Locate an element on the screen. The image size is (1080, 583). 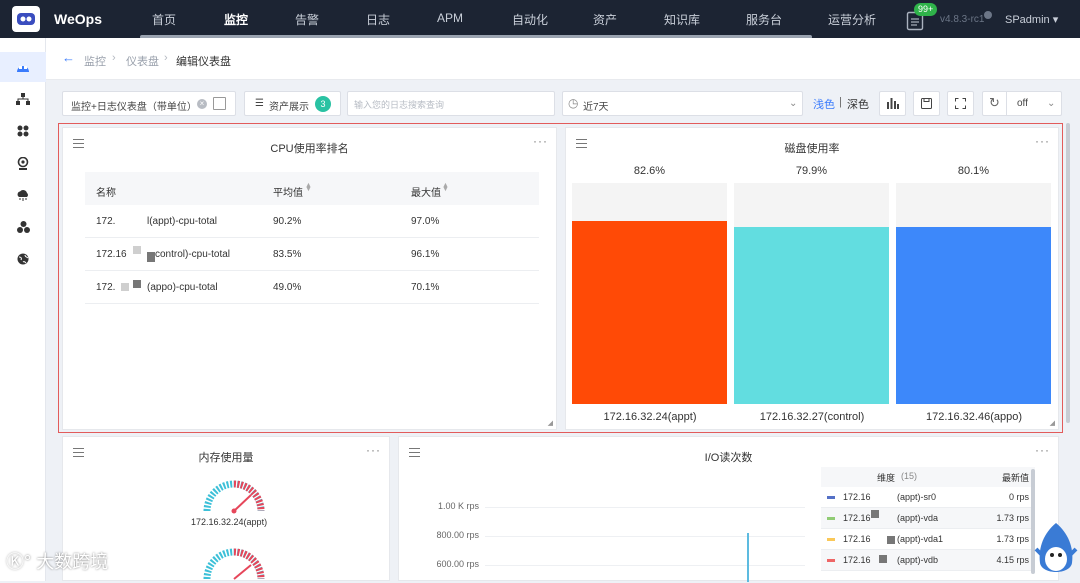
chart-settings-button is located at coordinates (892, 103).